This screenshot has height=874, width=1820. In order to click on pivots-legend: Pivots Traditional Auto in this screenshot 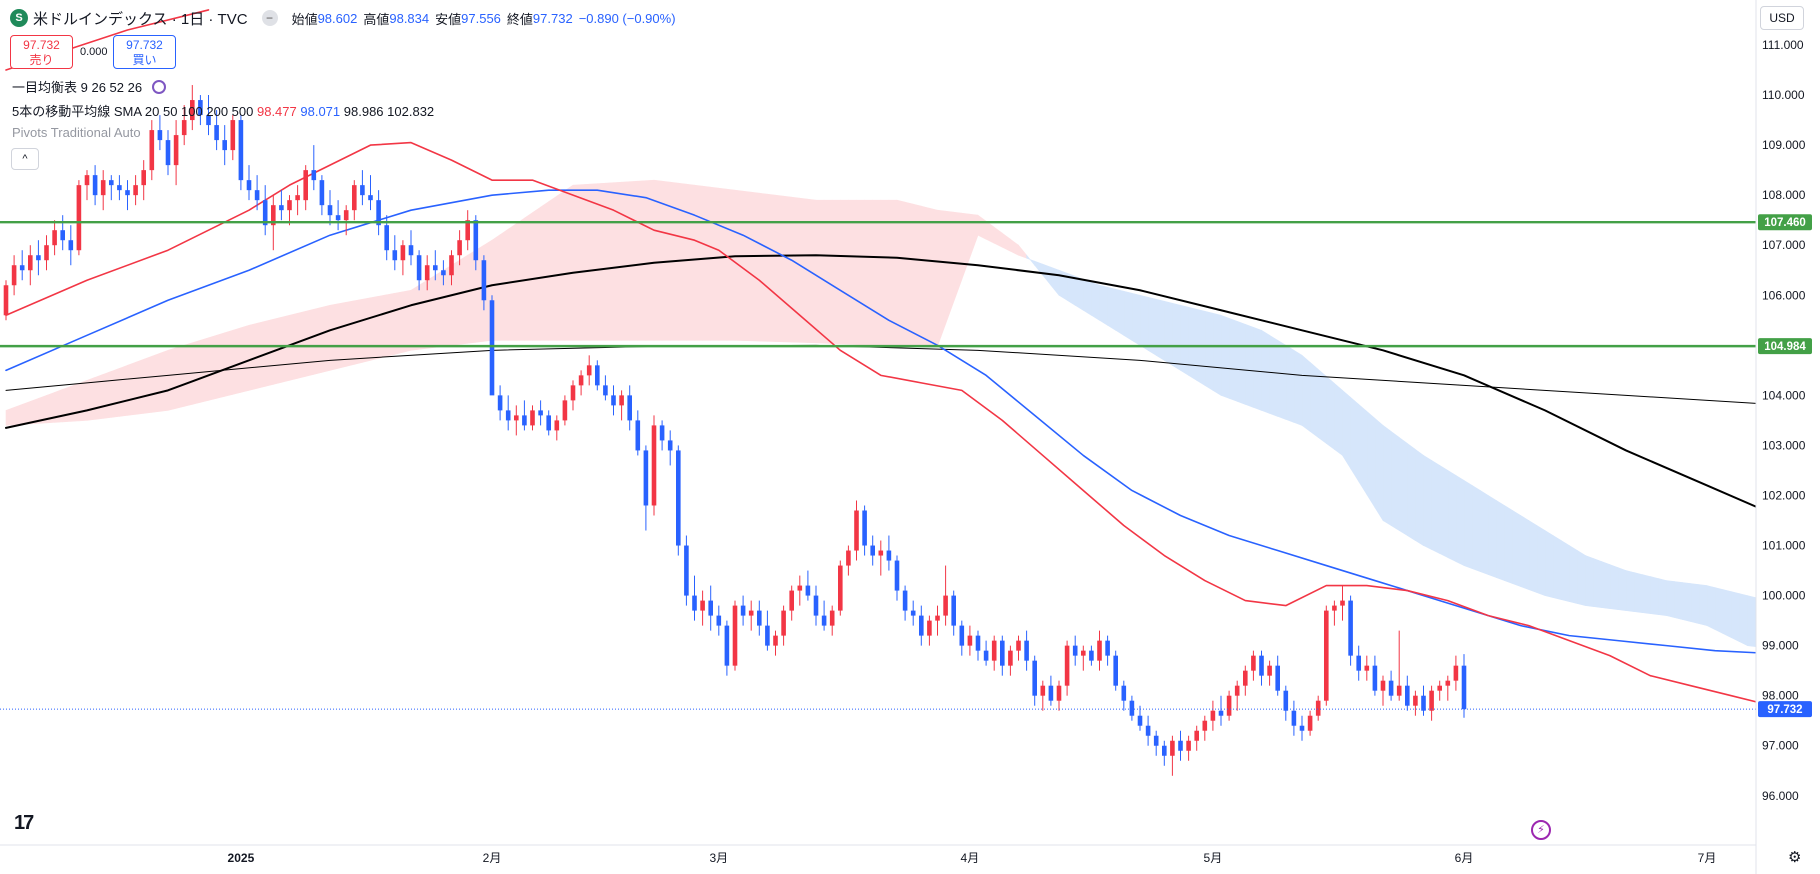, I will do `click(76, 132)`.